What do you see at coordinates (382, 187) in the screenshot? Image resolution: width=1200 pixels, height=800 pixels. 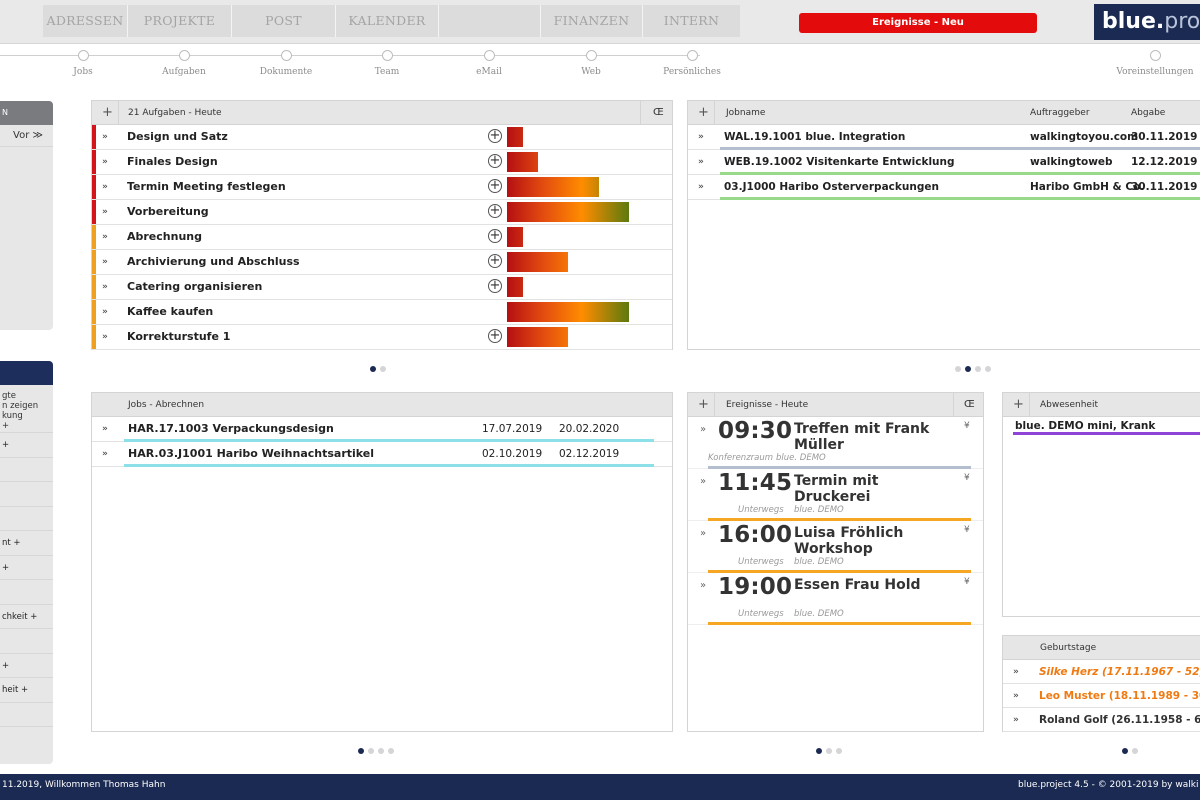 I see `task-row: » Termin Meeting festlegen +` at bounding box center [382, 187].